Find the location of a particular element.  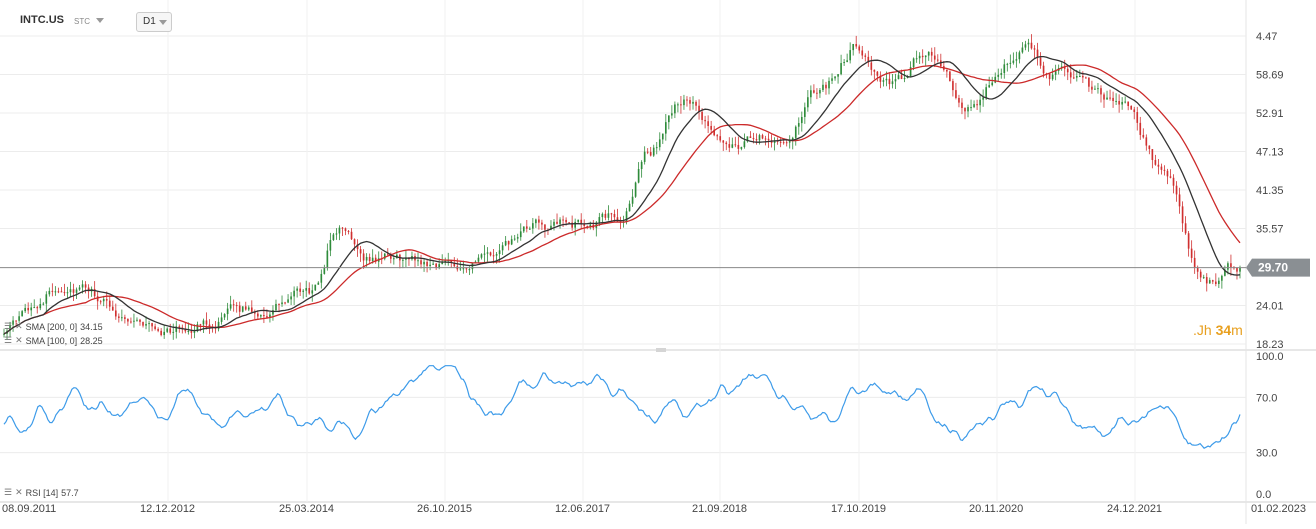

instrument-dropdown-icon is located at coordinates (100, 20).